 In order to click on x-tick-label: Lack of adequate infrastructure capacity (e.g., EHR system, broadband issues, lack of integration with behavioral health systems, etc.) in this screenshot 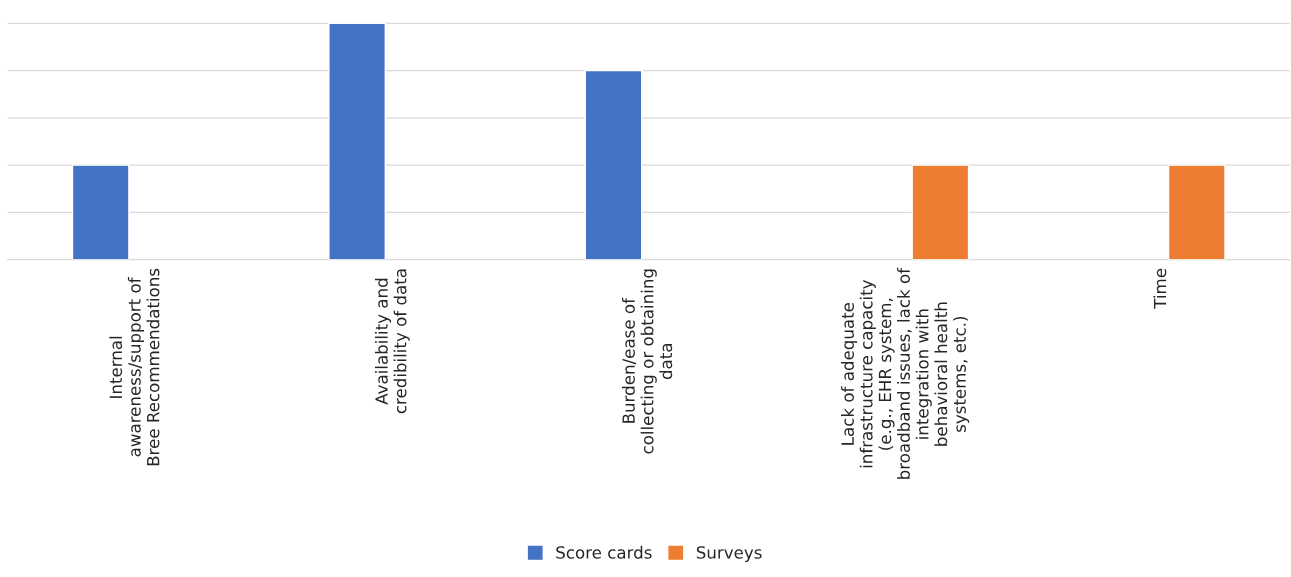, I will do `click(905, 373)`.